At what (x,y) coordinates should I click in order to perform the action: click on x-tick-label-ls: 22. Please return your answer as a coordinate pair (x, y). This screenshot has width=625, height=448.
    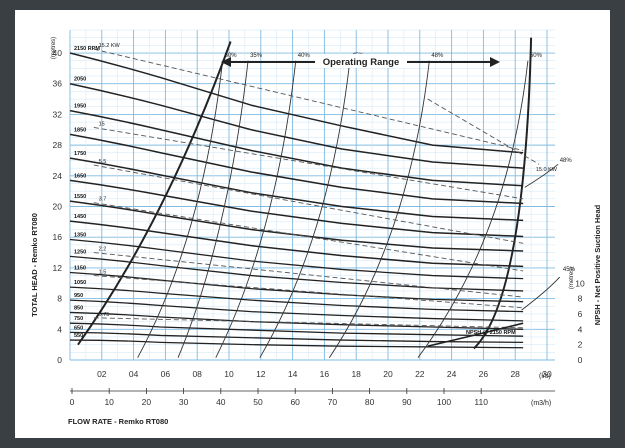
    Looking at the image, I should click on (420, 374).